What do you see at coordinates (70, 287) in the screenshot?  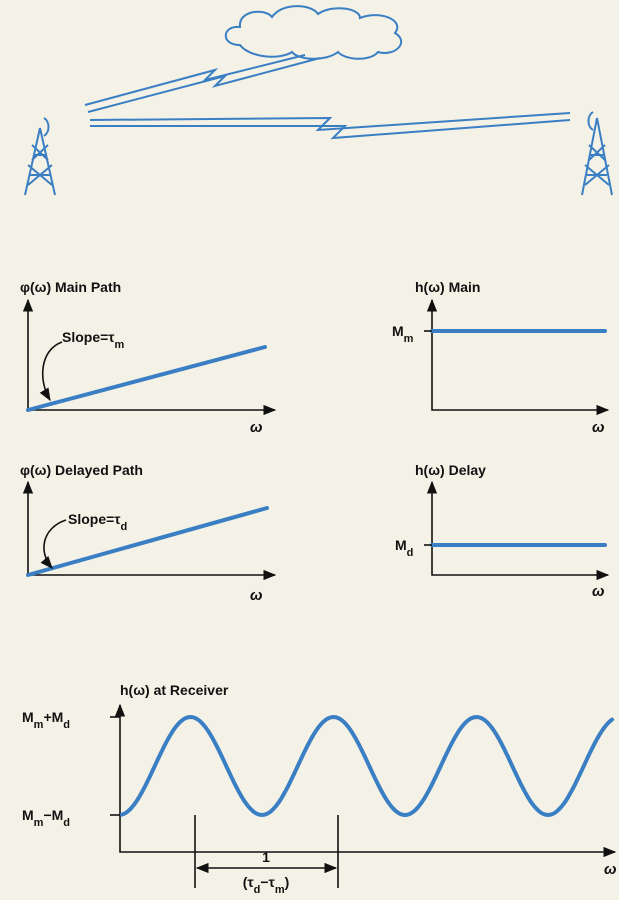 I see `graph-title: φ(ω) Main Path` at bounding box center [70, 287].